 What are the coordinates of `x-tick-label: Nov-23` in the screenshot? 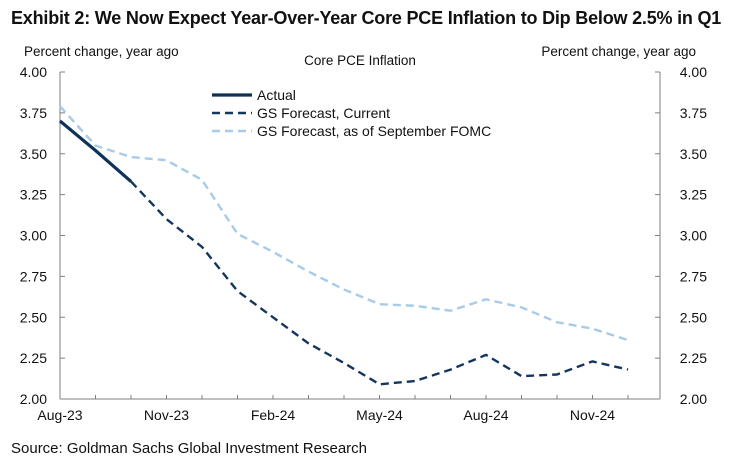 It's located at (166, 415).